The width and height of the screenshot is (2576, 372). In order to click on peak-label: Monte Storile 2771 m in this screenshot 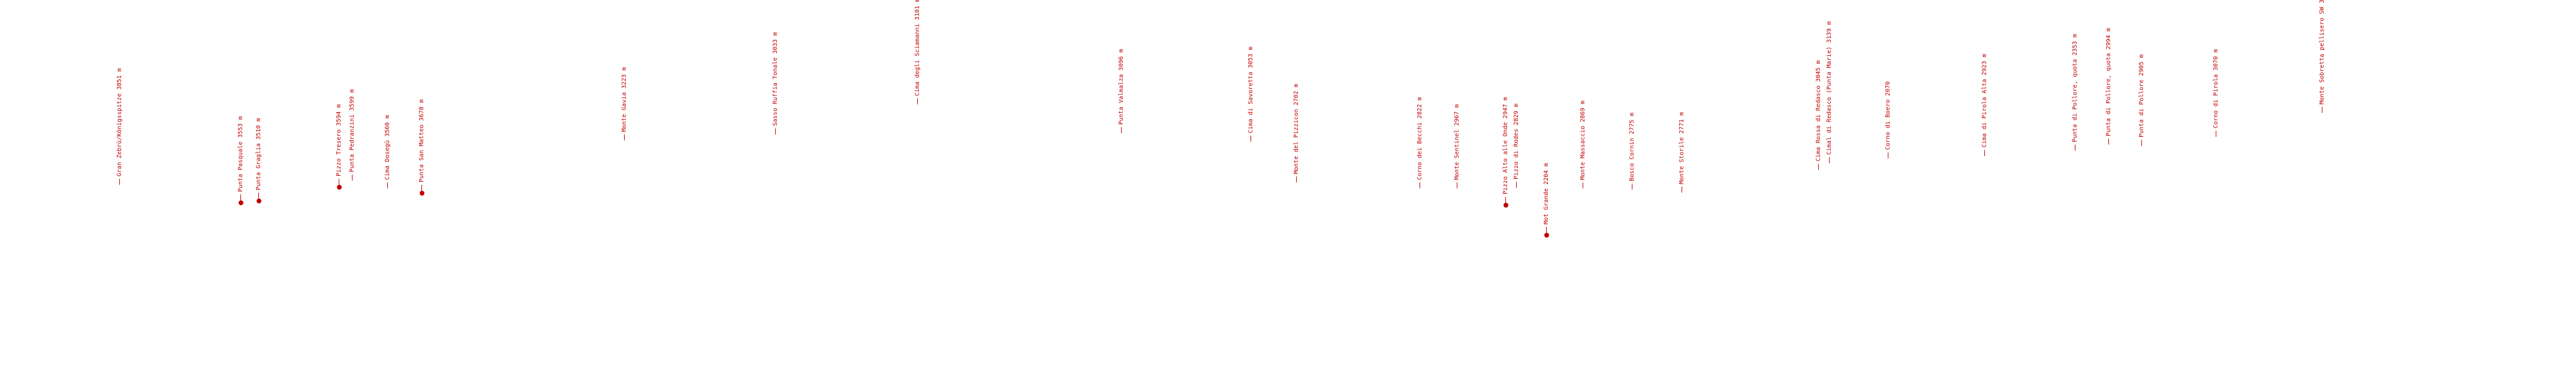, I will do `click(1682, 152)`.